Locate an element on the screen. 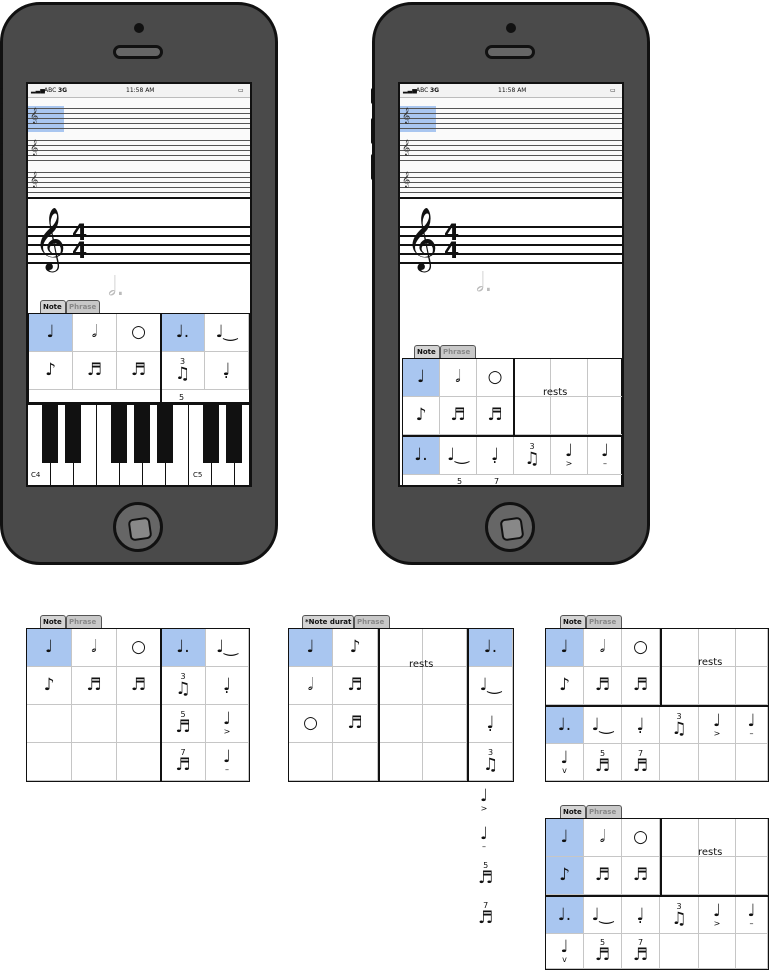 This screenshot has height=974, width=776. home-button is located at coordinates (510, 527).